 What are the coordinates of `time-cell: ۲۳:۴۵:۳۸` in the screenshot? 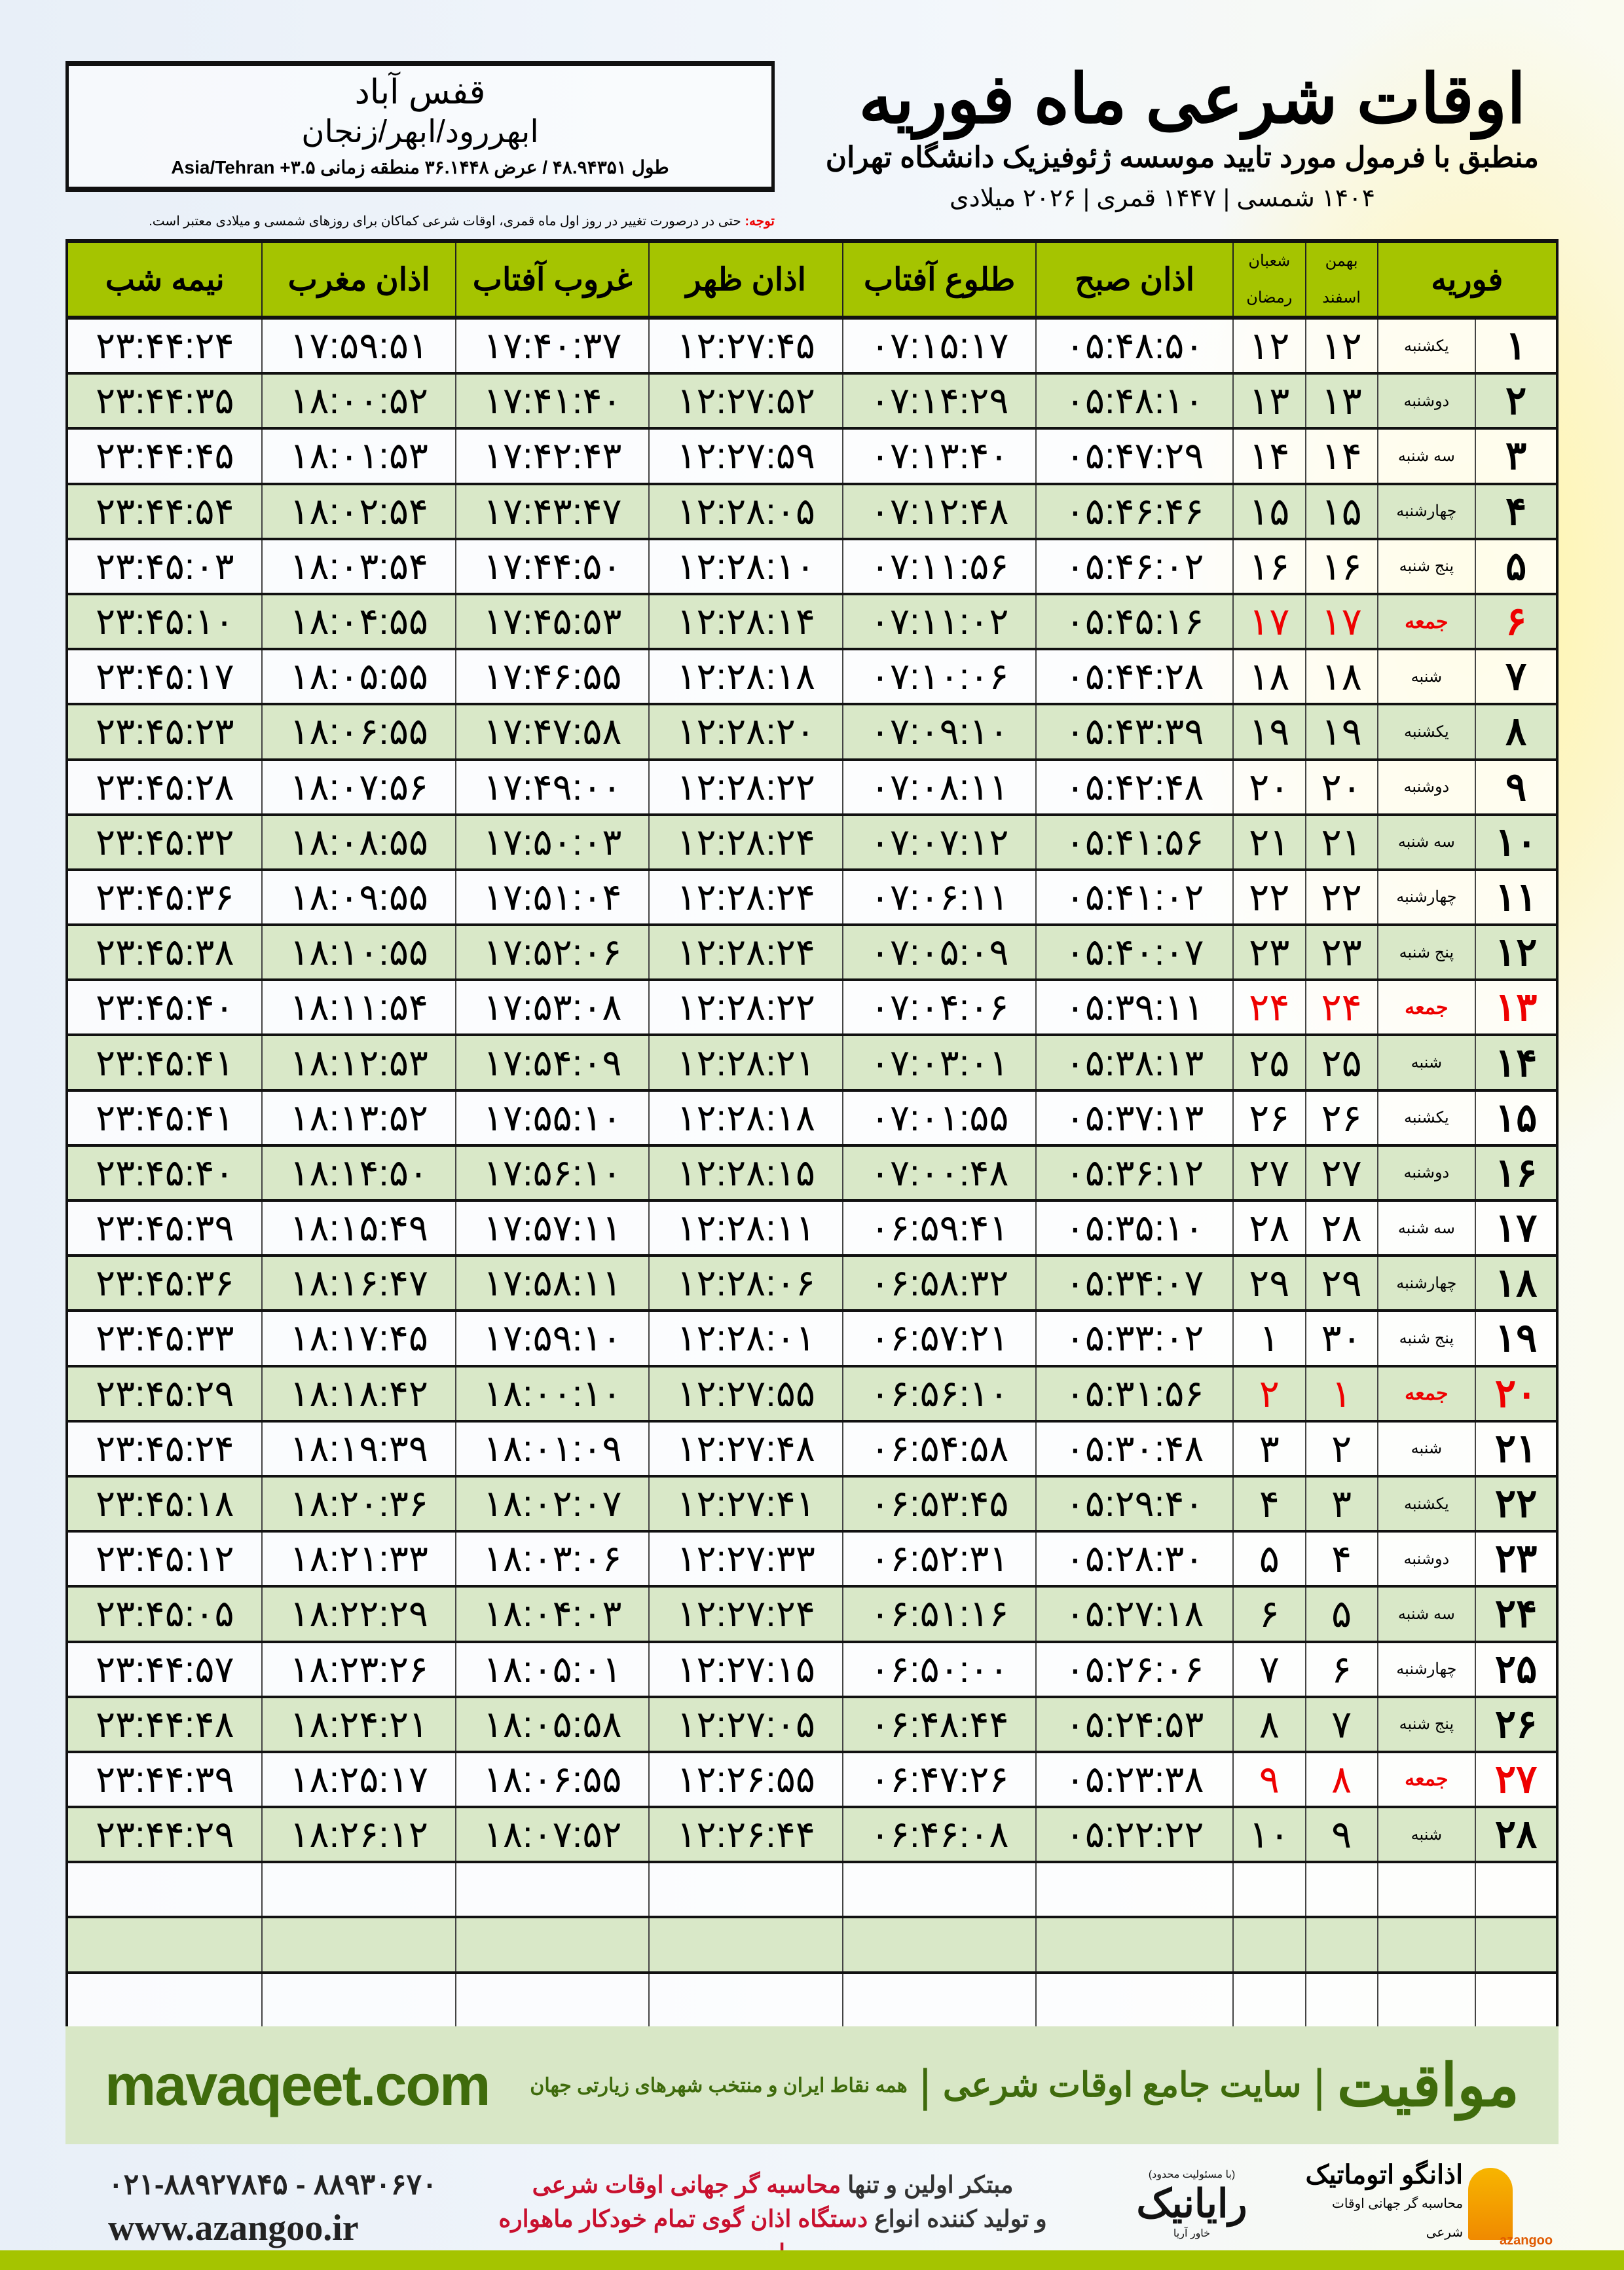 It's located at (165, 952).